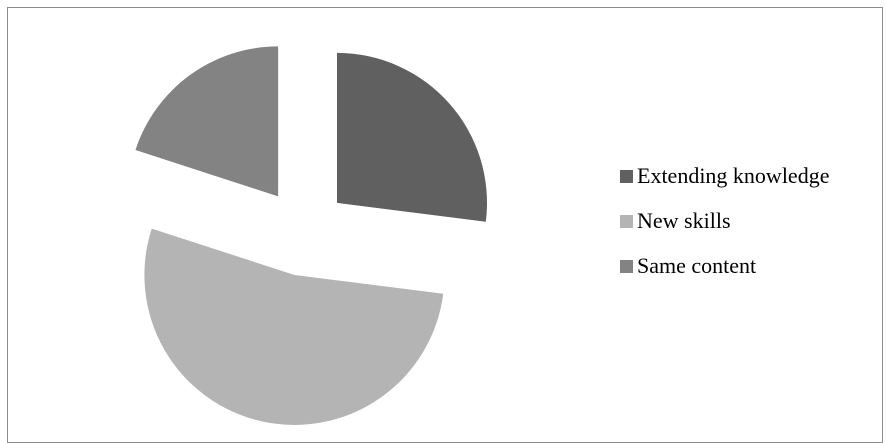 The width and height of the screenshot is (886, 443). I want to click on slice-same-content, so click(207, 121).